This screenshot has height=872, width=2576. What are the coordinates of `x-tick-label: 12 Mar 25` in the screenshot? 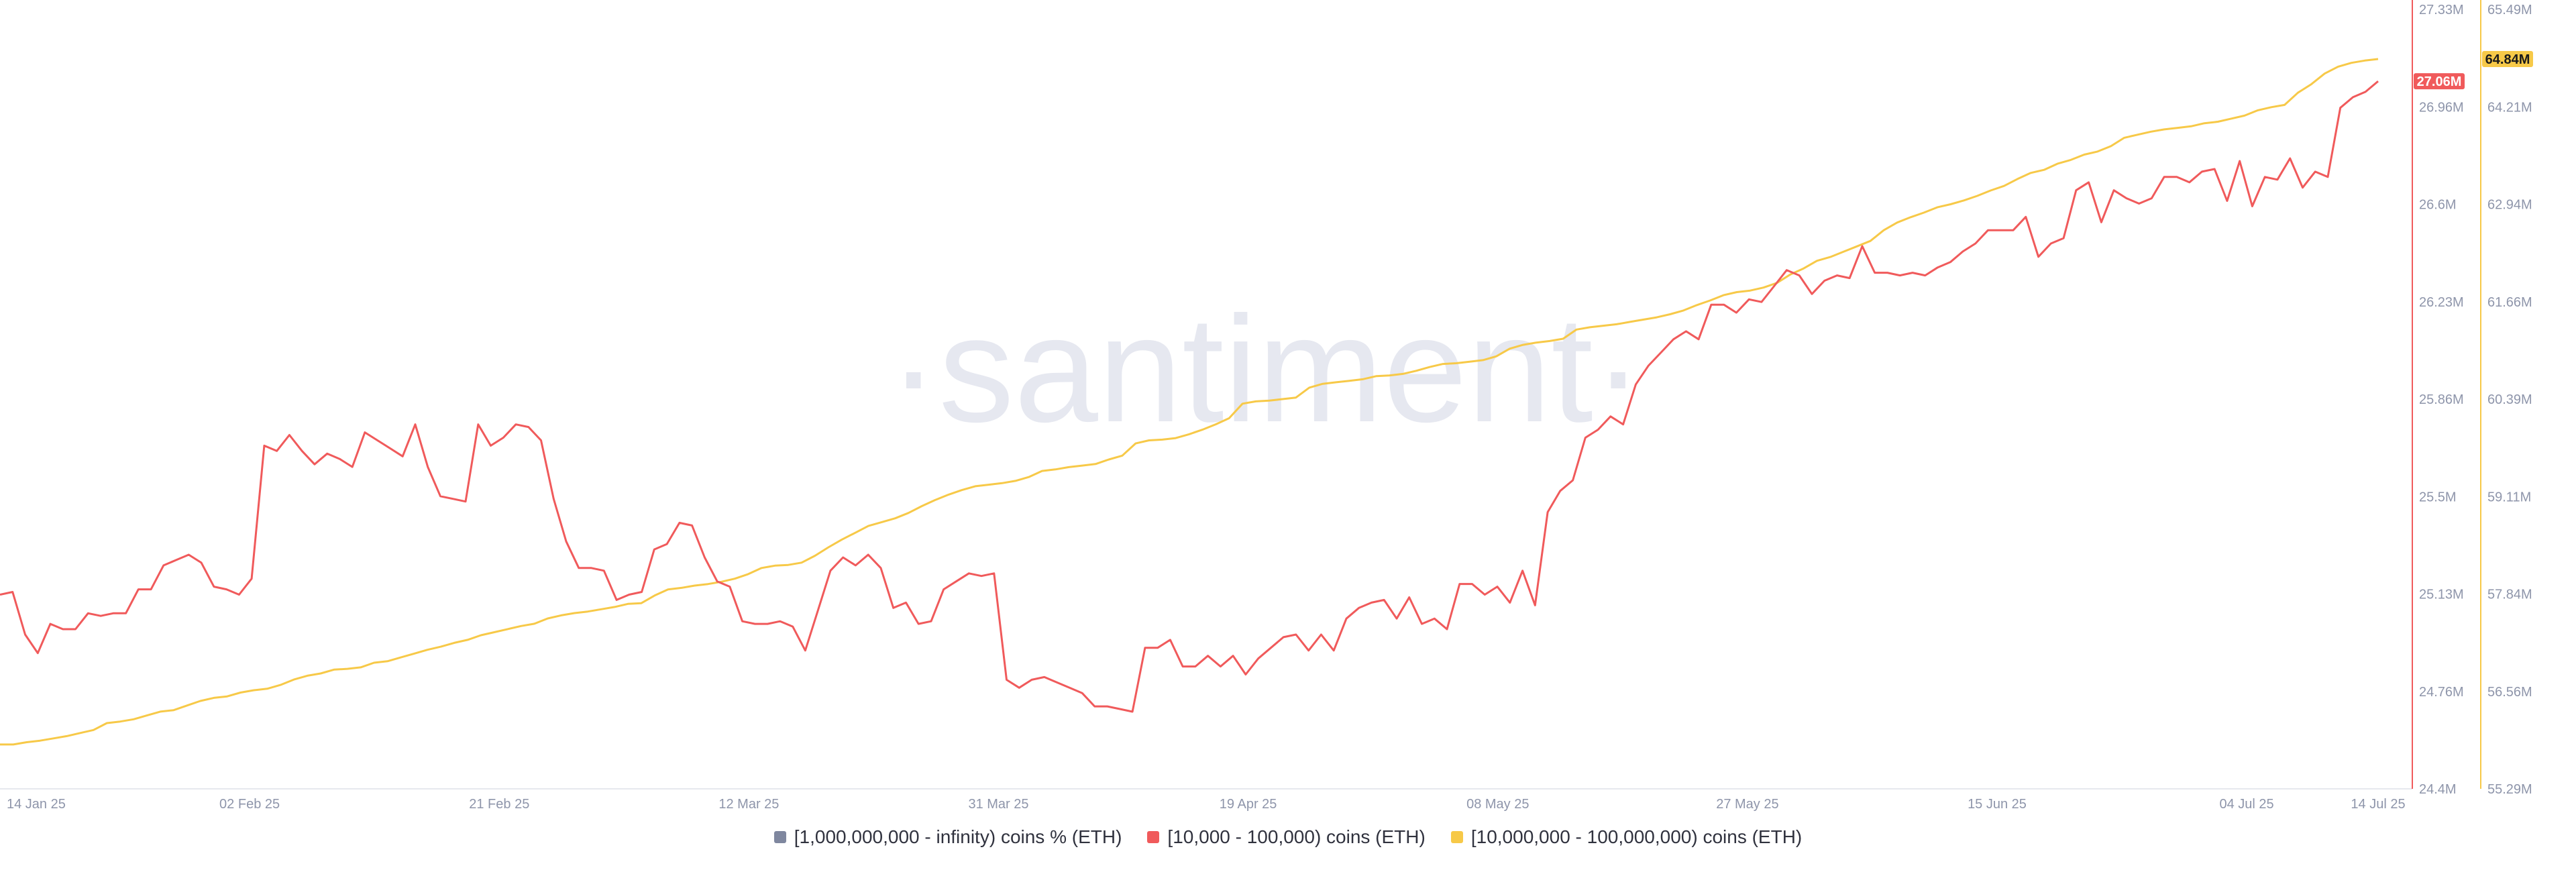 It's located at (748, 805).